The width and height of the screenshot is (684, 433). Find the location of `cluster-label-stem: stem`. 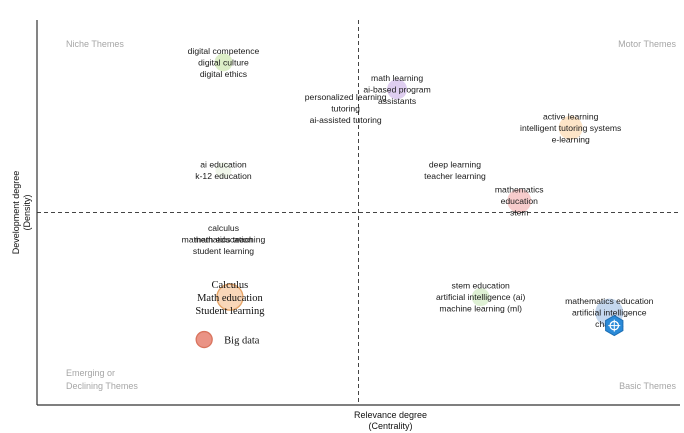

cluster-label-stem: stem is located at coordinates (519, 212).